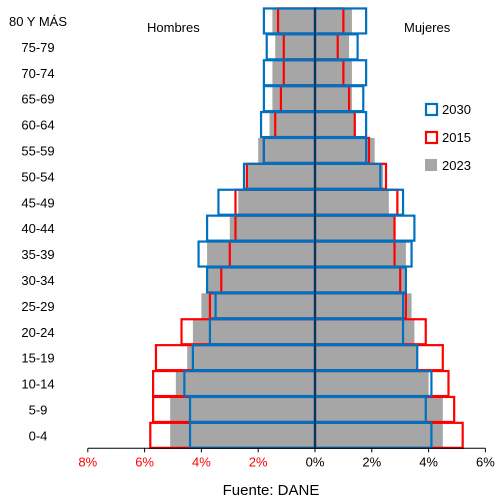  I want to click on age-label-10-14: 10-14, so click(37, 384).